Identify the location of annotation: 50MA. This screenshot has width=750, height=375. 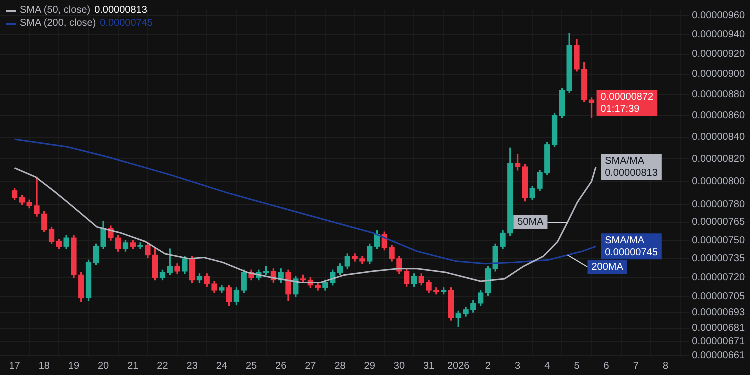
(531, 222).